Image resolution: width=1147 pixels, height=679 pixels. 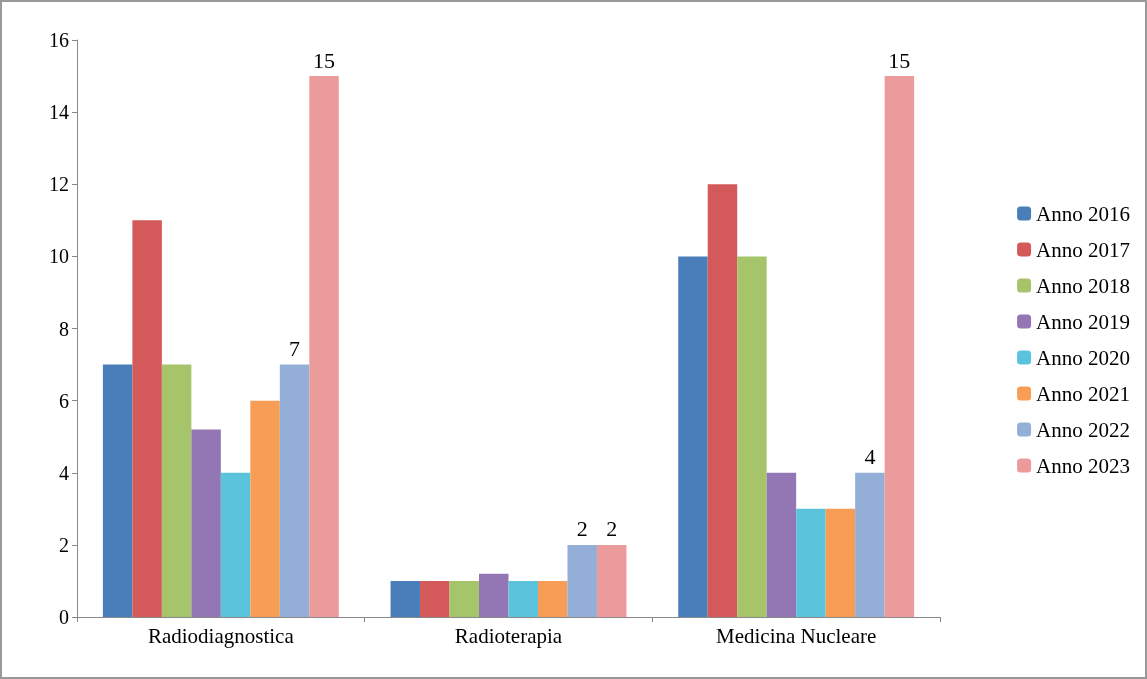 What do you see at coordinates (1083, 393) in the screenshot?
I see `legend-label: Anno 2021` at bounding box center [1083, 393].